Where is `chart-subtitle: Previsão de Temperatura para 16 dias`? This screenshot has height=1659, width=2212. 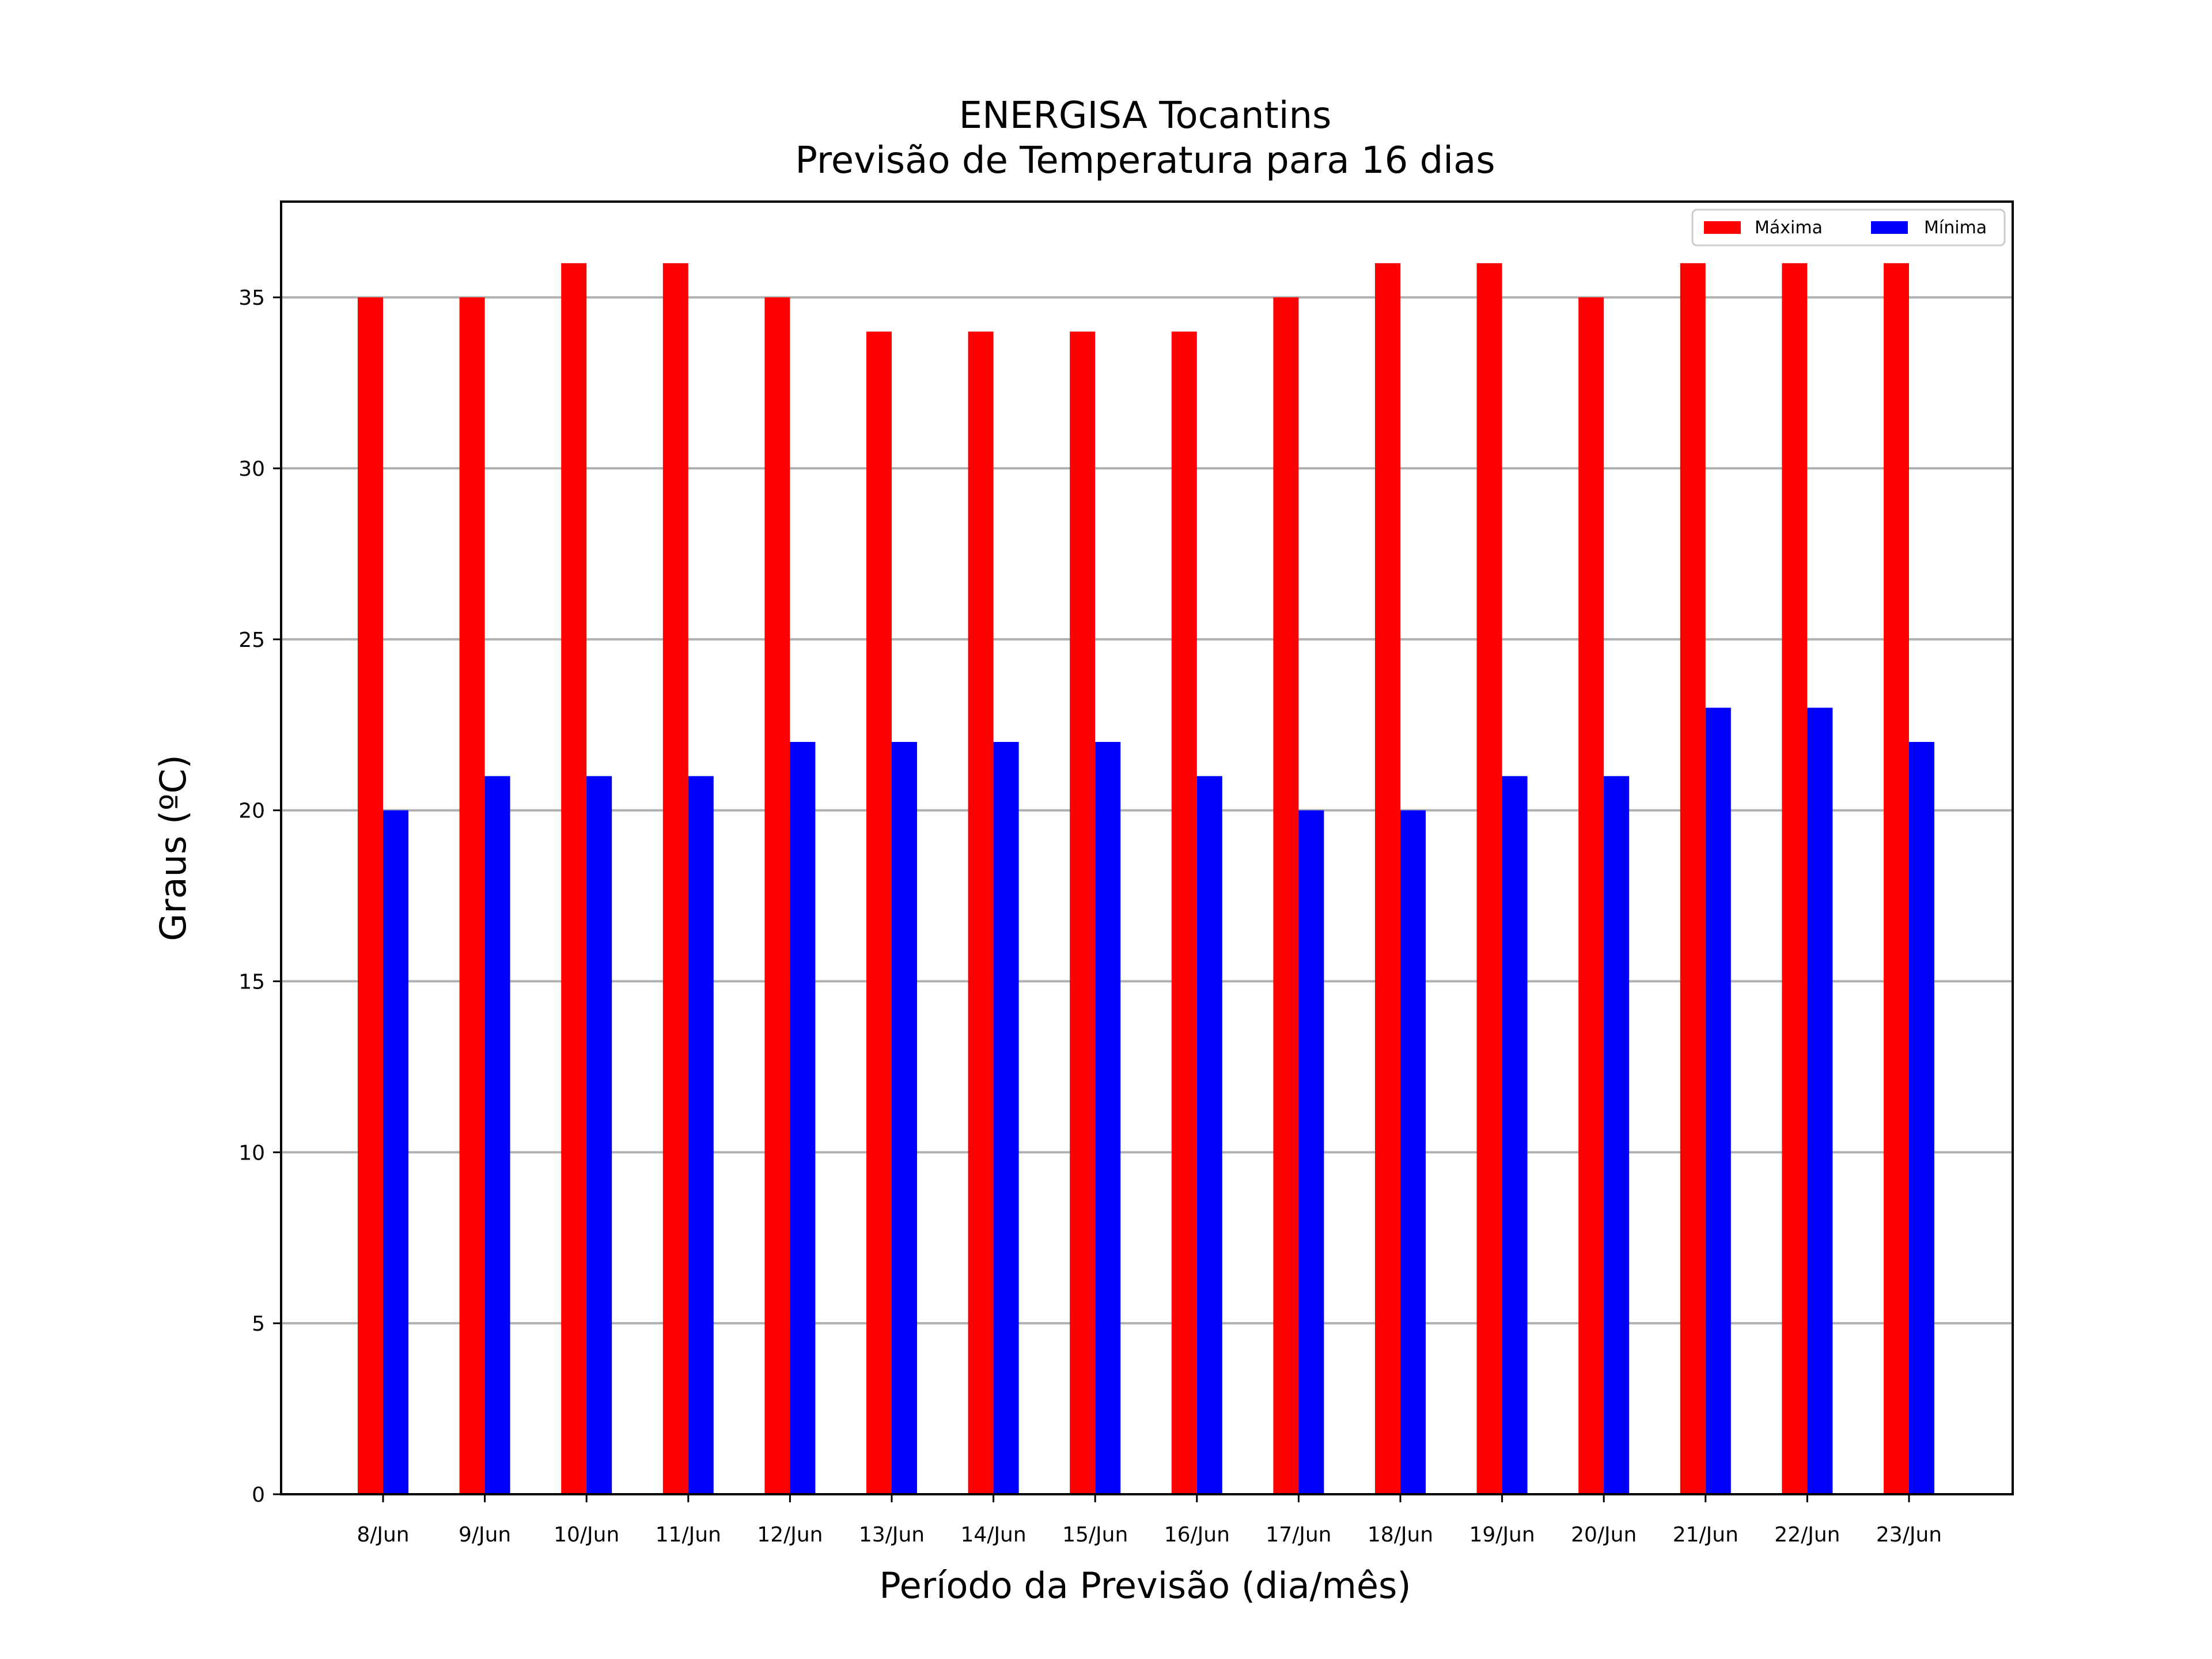 chart-subtitle: Previsão de Temperatura para 16 dias is located at coordinates (1145, 160).